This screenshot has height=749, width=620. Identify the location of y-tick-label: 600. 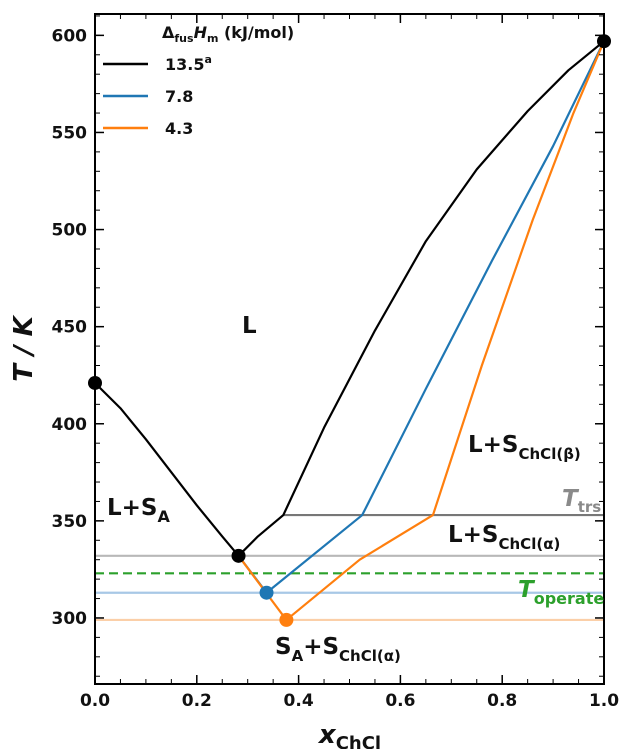
(70, 36).